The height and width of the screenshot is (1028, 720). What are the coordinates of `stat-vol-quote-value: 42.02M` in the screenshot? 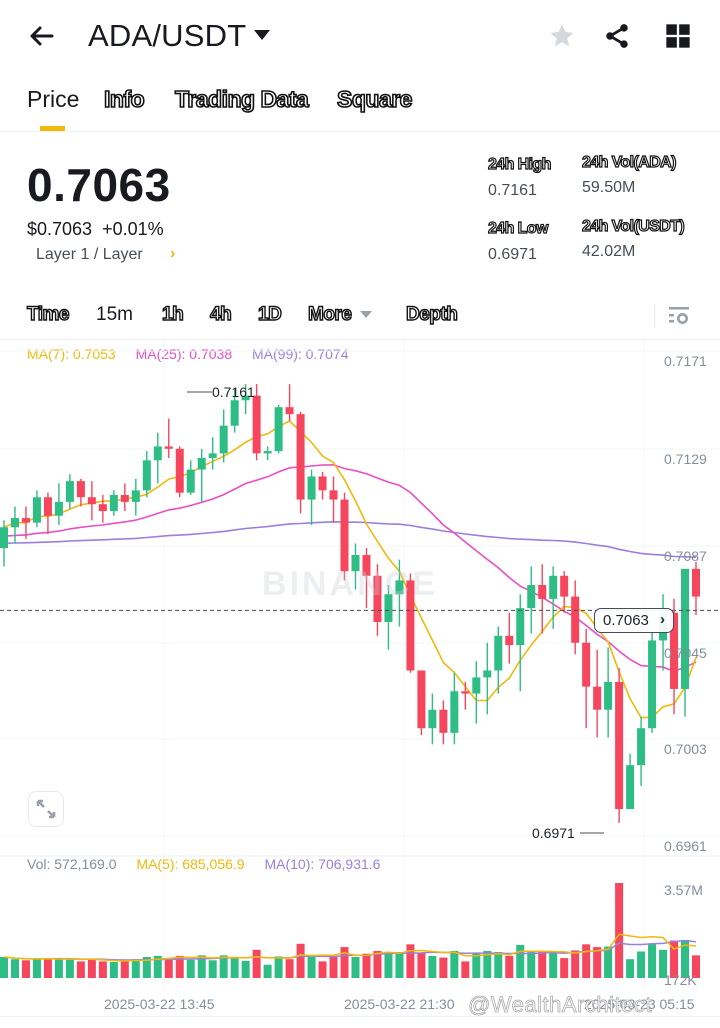 It's located at (609, 251).